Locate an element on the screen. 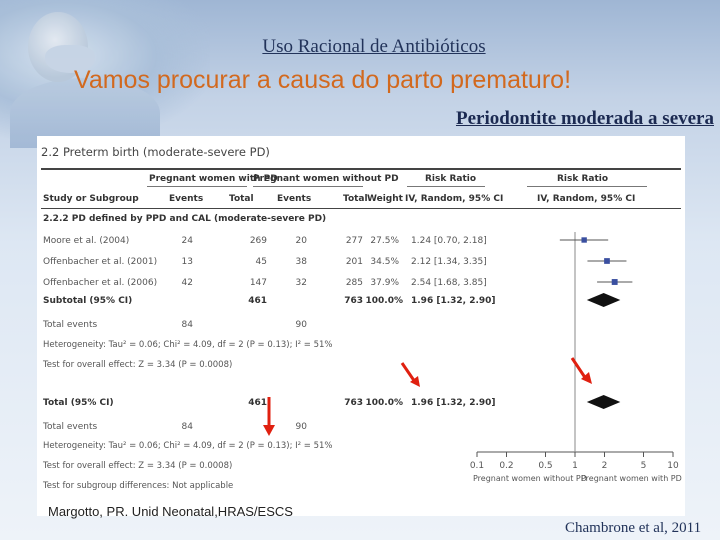 This screenshot has height=540, width=720. rr-underline is located at coordinates (446, 186).